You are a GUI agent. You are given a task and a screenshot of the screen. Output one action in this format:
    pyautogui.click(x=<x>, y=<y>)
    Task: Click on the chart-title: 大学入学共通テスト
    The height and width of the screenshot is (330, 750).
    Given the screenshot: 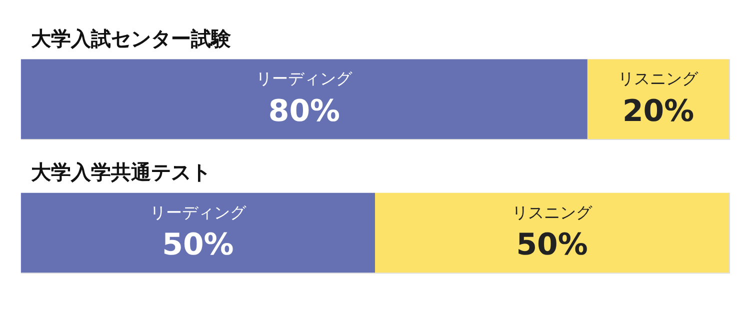 What is the action you would take?
    pyautogui.click(x=120, y=172)
    